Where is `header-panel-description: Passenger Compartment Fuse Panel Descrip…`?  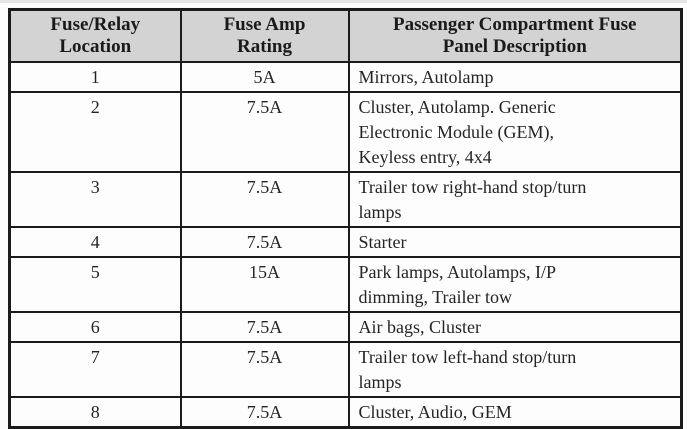 header-panel-description: Passenger Compartment Fuse Panel Descrip… is located at coordinates (515, 35).